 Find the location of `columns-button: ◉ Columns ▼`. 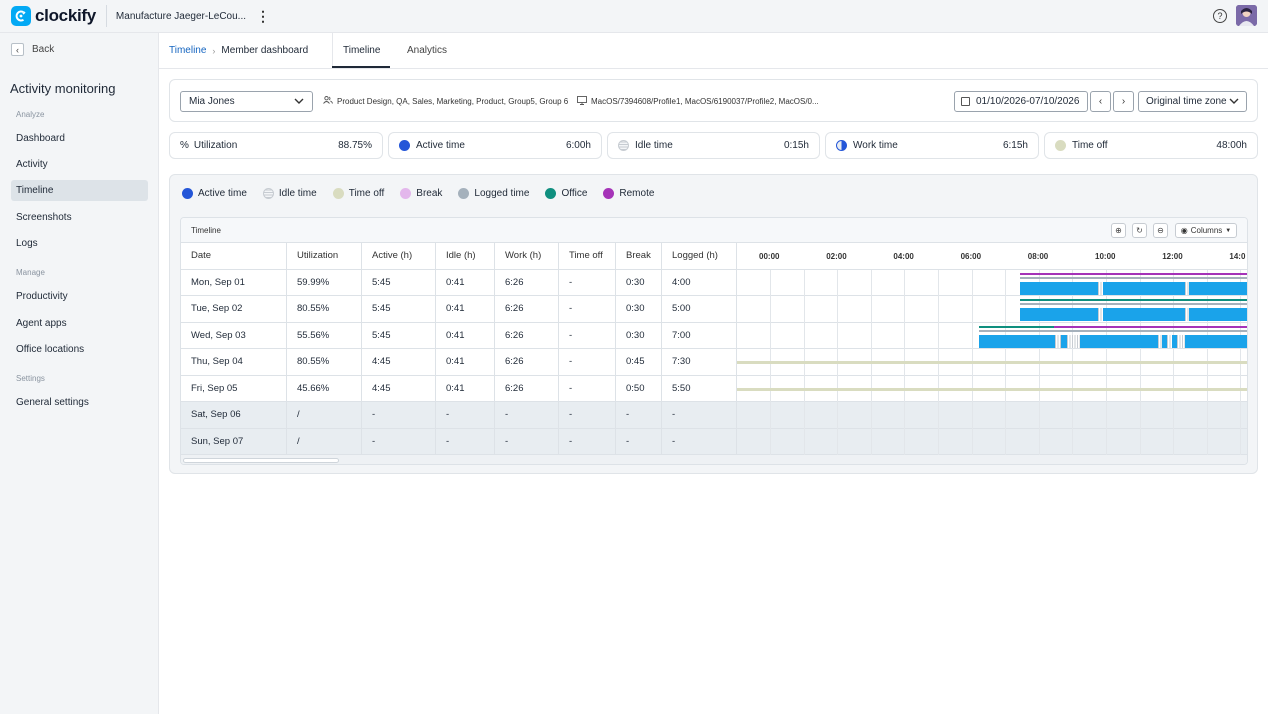

columns-button: ◉ Columns ▼ is located at coordinates (1206, 230).